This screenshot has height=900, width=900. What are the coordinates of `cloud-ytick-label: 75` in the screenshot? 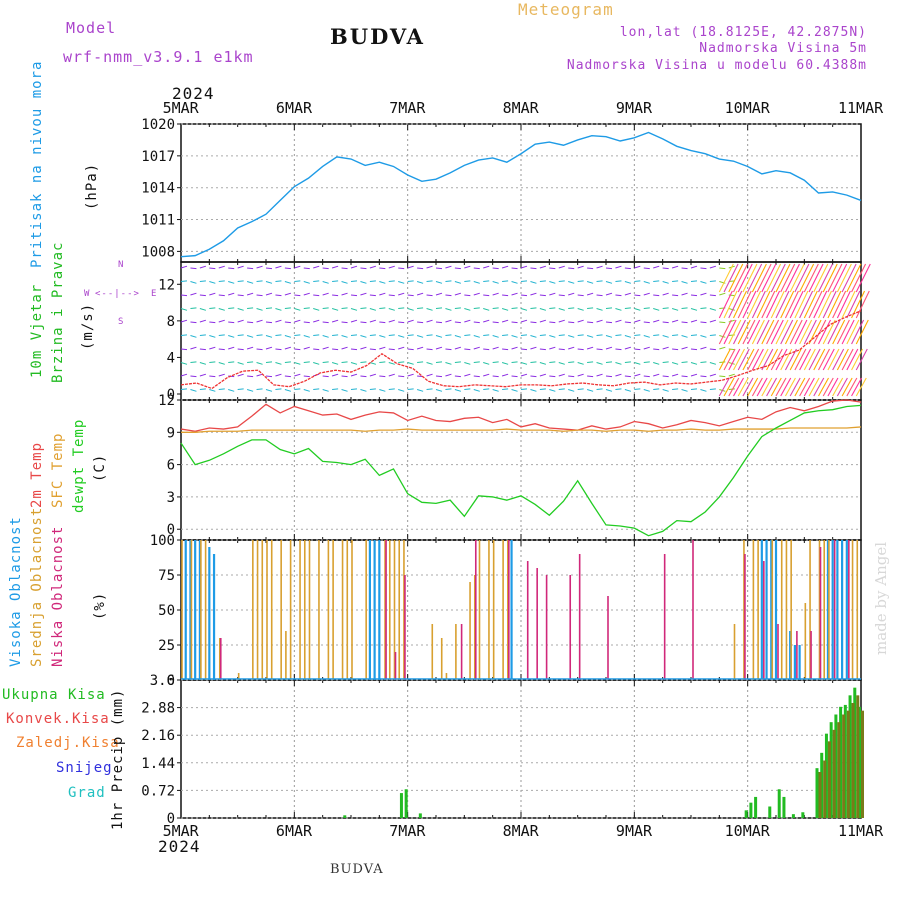 It's located at (166, 576).